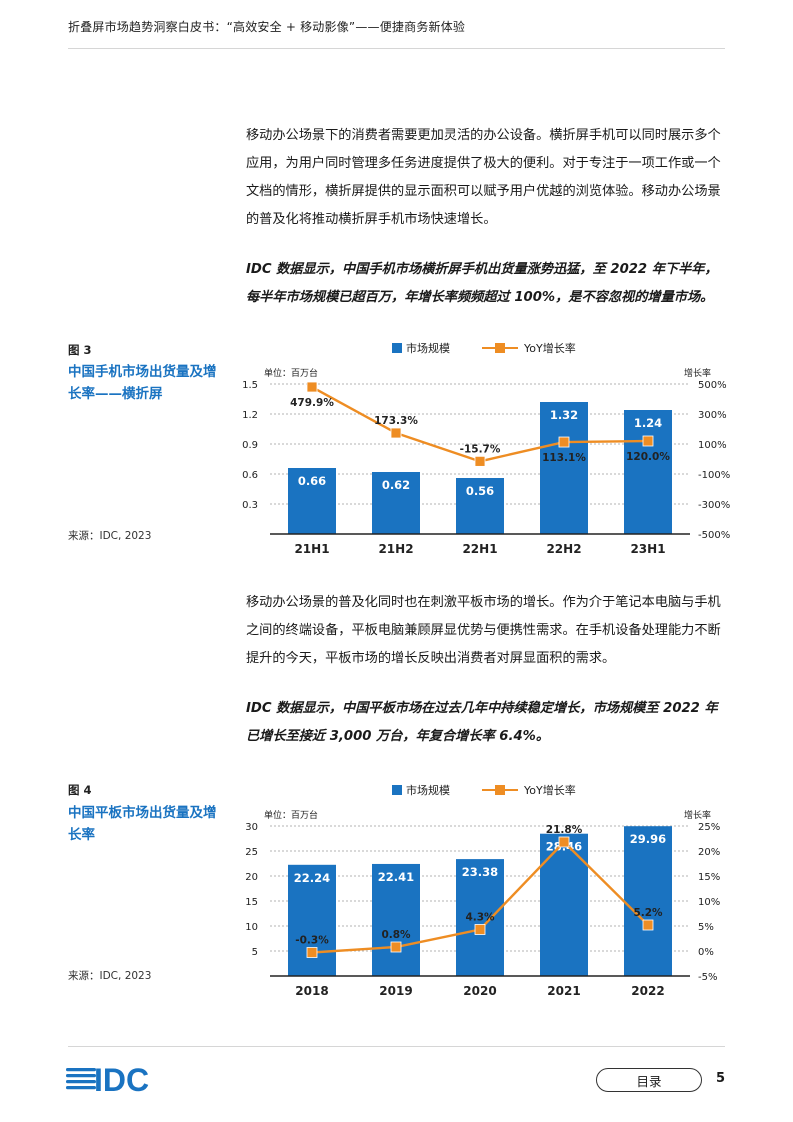 This screenshot has width=793, height=1122. What do you see at coordinates (251, 852) in the screenshot?
I see `y-tick-label: 25` at bounding box center [251, 852].